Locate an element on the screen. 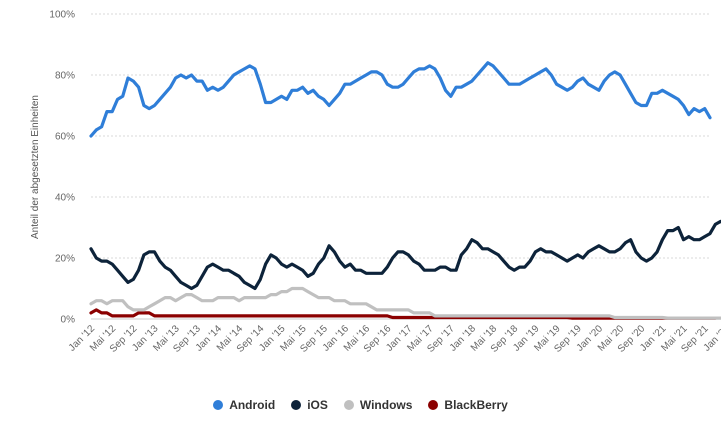 The image size is (721, 428). series-line-ios is located at coordinates (405, 255).